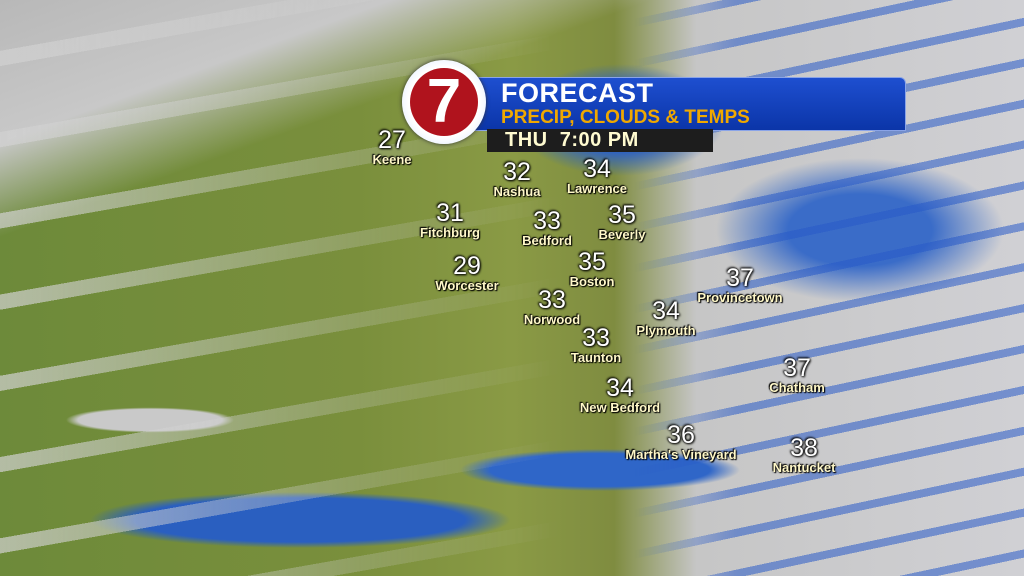 The height and width of the screenshot is (576, 1024). I want to click on city-name: Provincetown, so click(740, 297).